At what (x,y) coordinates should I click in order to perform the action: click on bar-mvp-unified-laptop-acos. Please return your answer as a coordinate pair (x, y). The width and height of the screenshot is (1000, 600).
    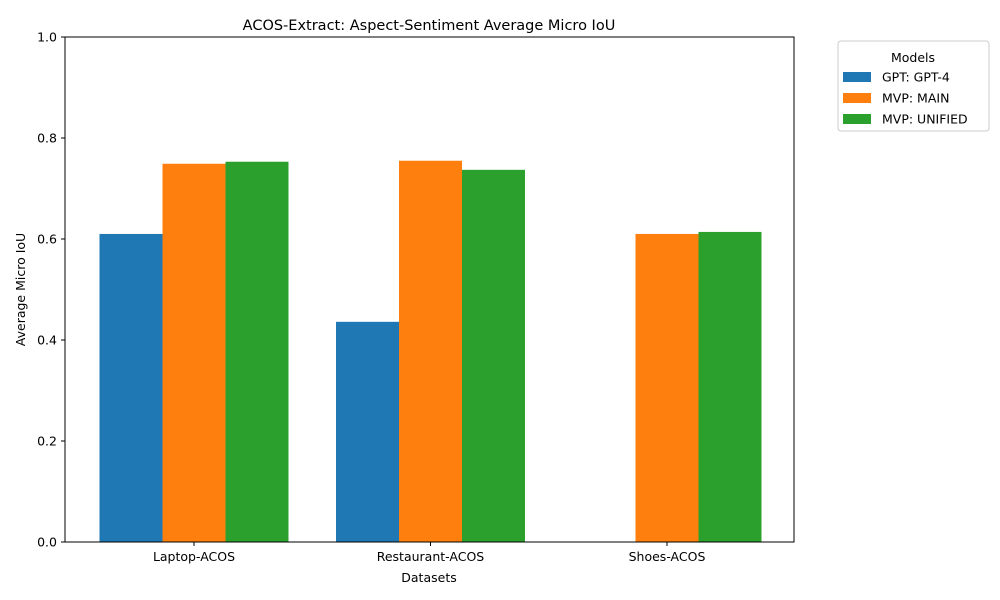
    Looking at the image, I should click on (257, 352).